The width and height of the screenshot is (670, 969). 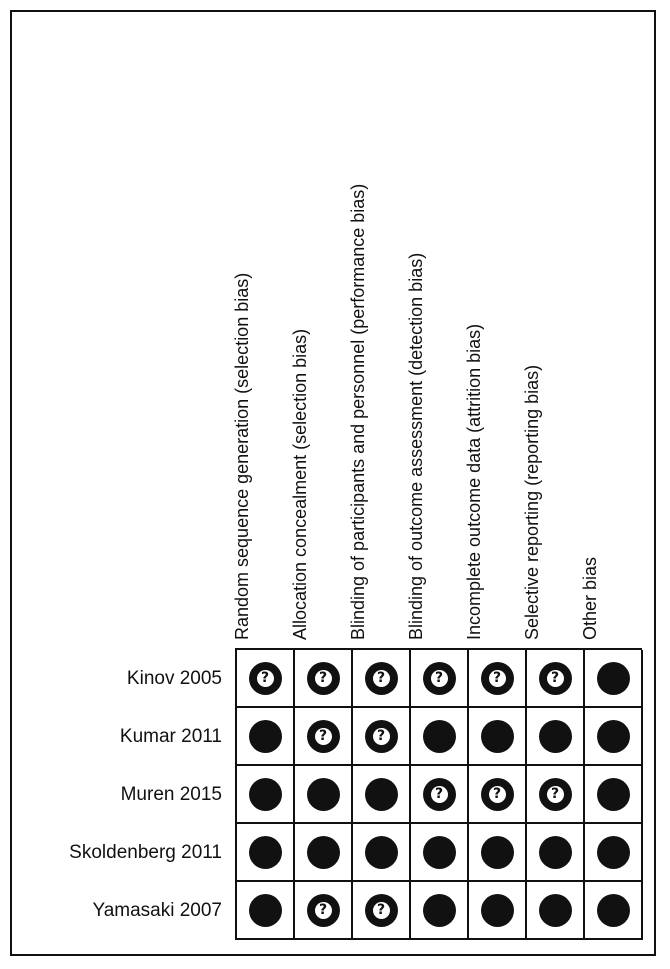 What do you see at coordinates (590, 598) in the screenshot?
I see `domain-header-label: Other bias` at bounding box center [590, 598].